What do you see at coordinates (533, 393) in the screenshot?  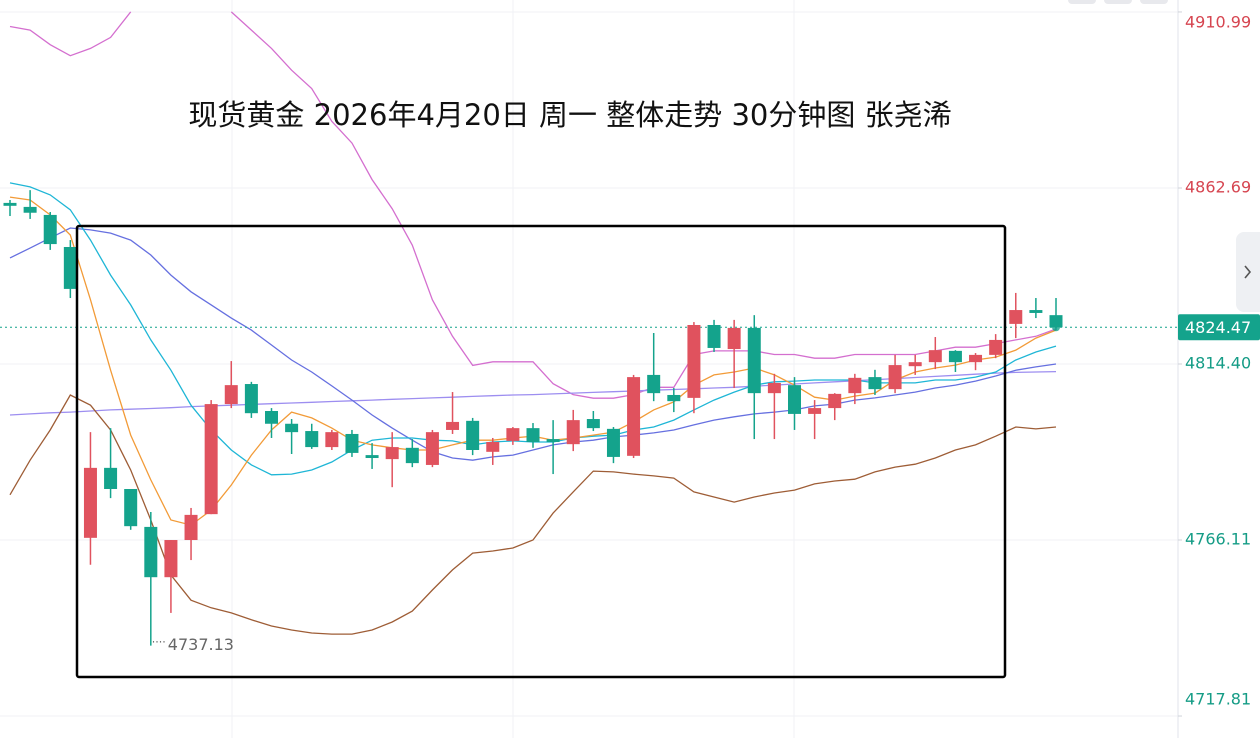 I see `moving-line` at bounding box center [533, 393].